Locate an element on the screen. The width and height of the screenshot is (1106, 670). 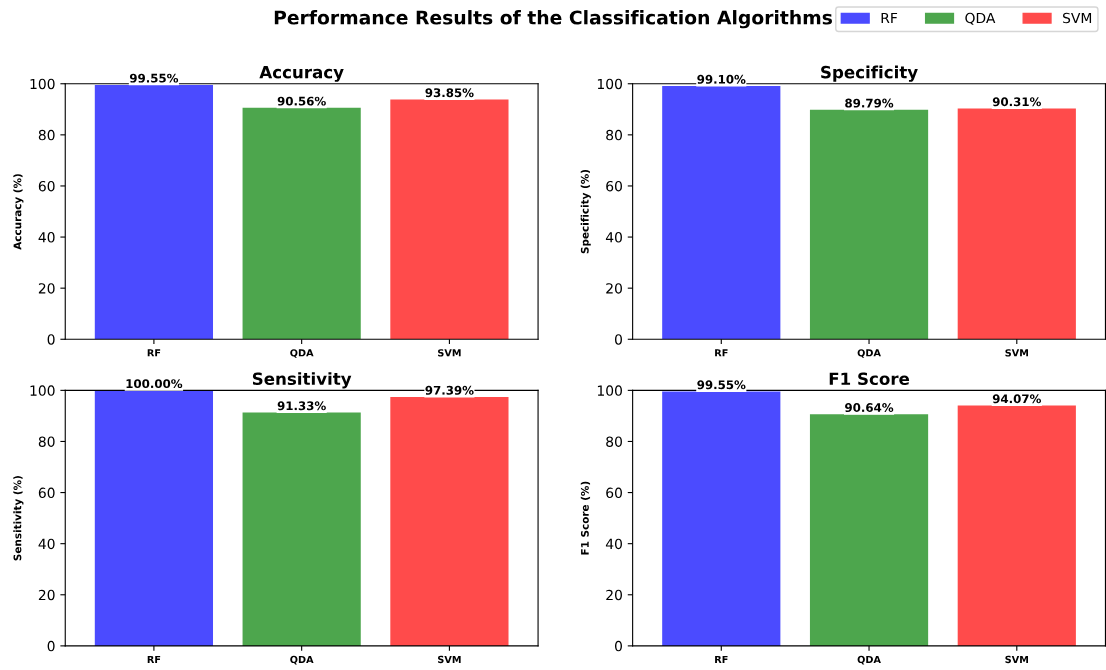
chart-title: Specificity is located at coordinates (869, 73).